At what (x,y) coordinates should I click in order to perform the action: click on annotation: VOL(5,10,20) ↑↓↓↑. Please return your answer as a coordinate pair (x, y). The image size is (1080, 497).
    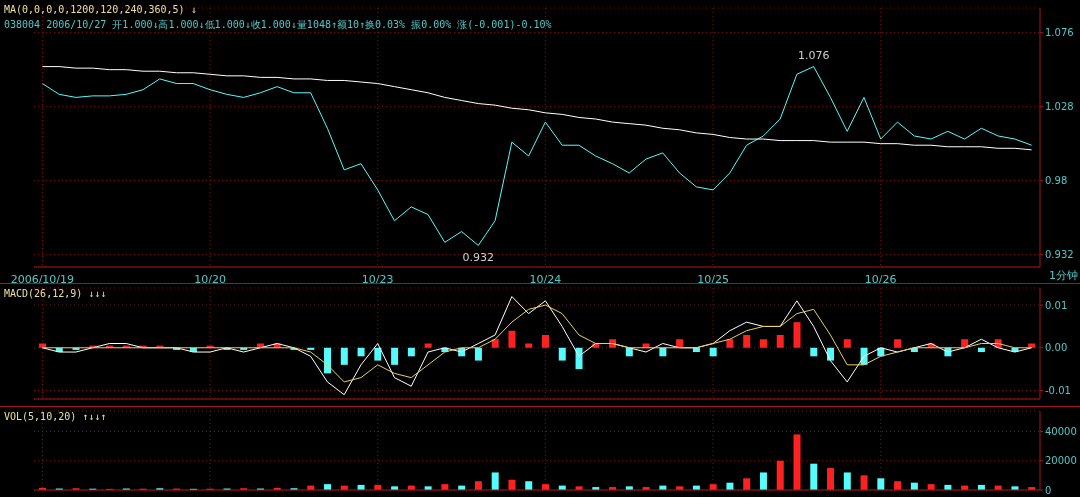
    Looking at the image, I should click on (55, 417).